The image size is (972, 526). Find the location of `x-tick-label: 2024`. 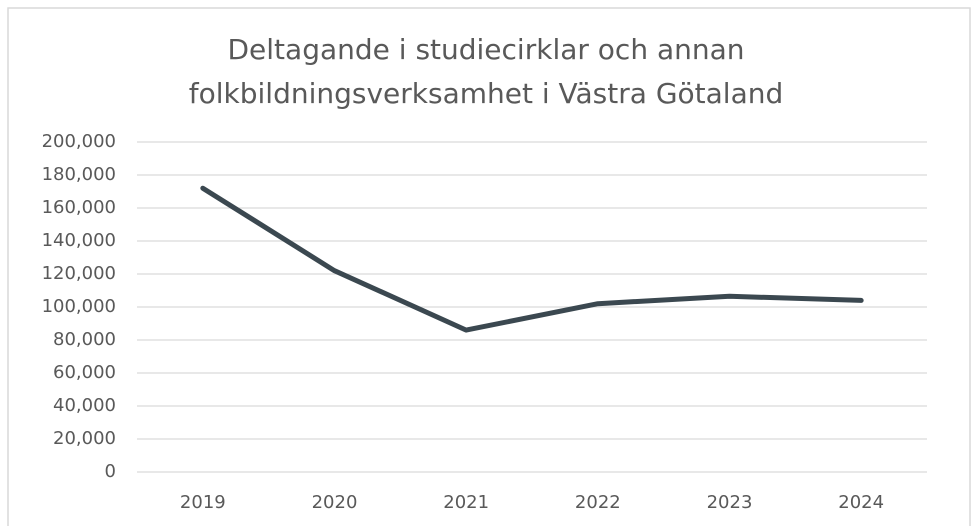

x-tick-label: 2024 is located at coordinates (861, 502).